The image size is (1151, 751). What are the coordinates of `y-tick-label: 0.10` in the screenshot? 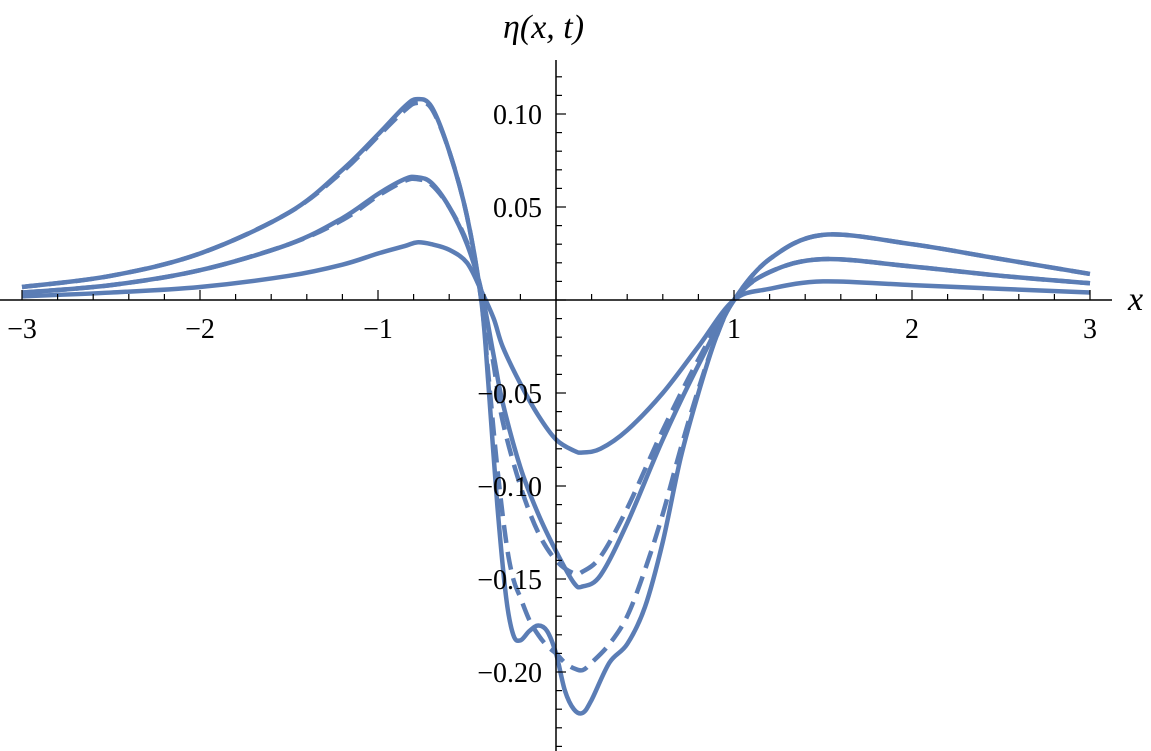 It's located at (517, 115).